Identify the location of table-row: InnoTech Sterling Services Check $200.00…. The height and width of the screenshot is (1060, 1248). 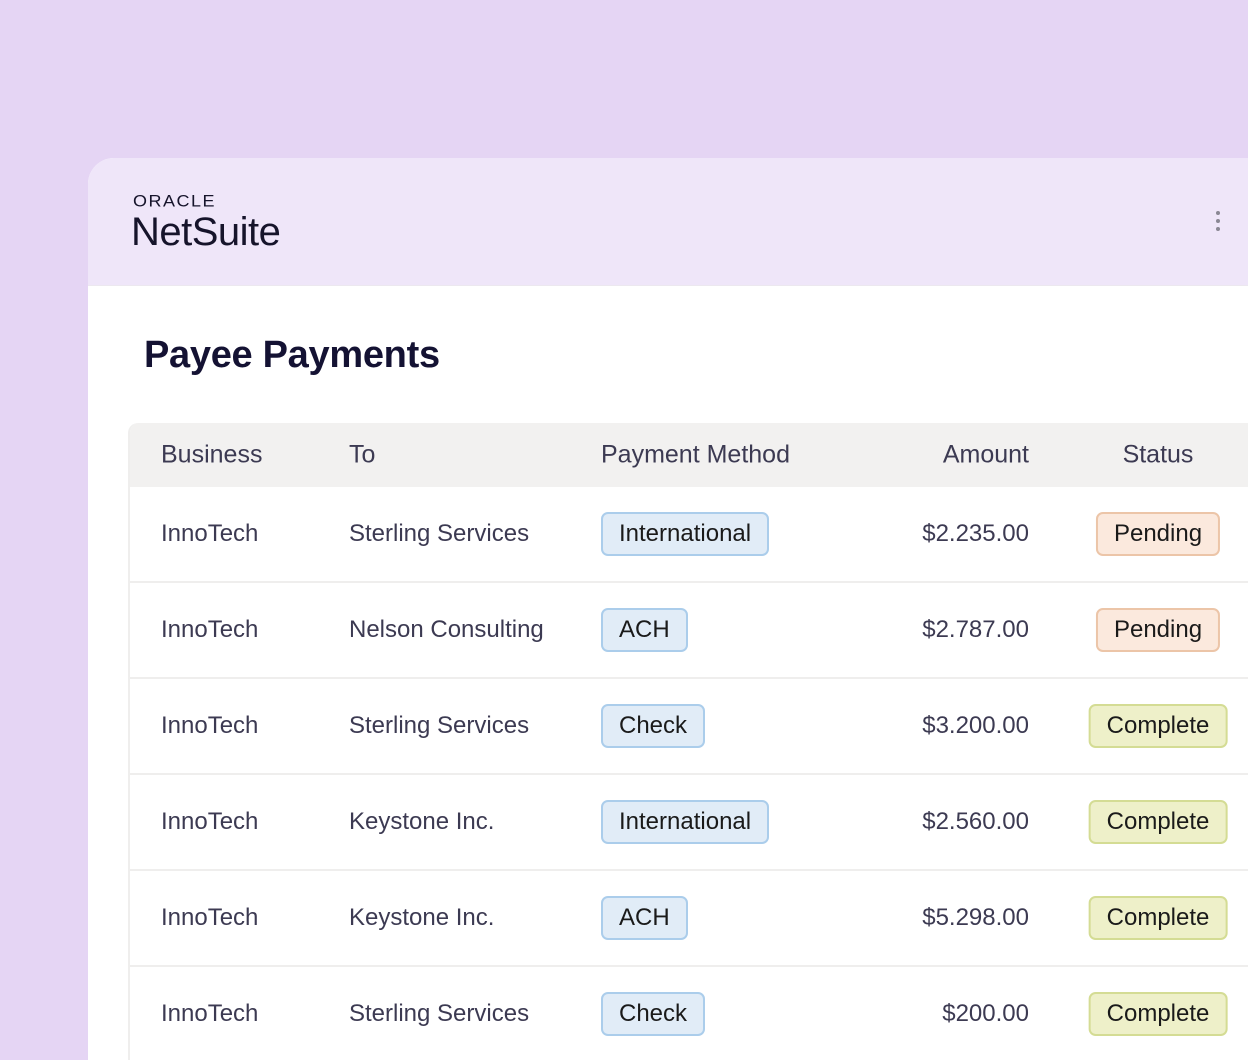
(689, 1013).